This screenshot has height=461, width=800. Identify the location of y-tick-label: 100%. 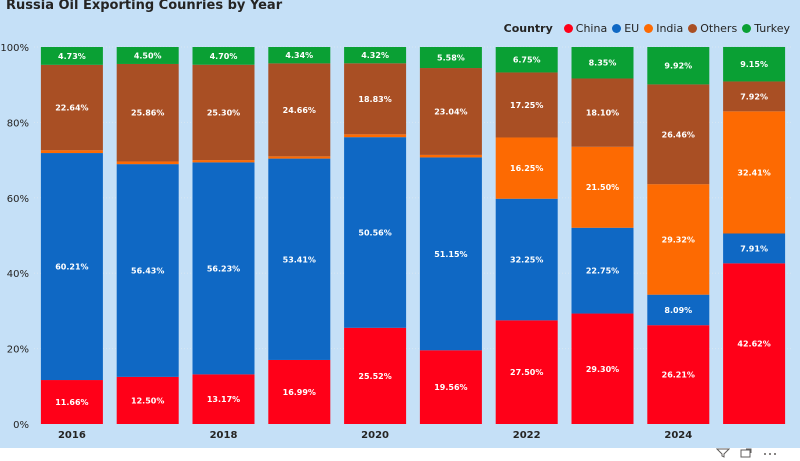
(14, 48).